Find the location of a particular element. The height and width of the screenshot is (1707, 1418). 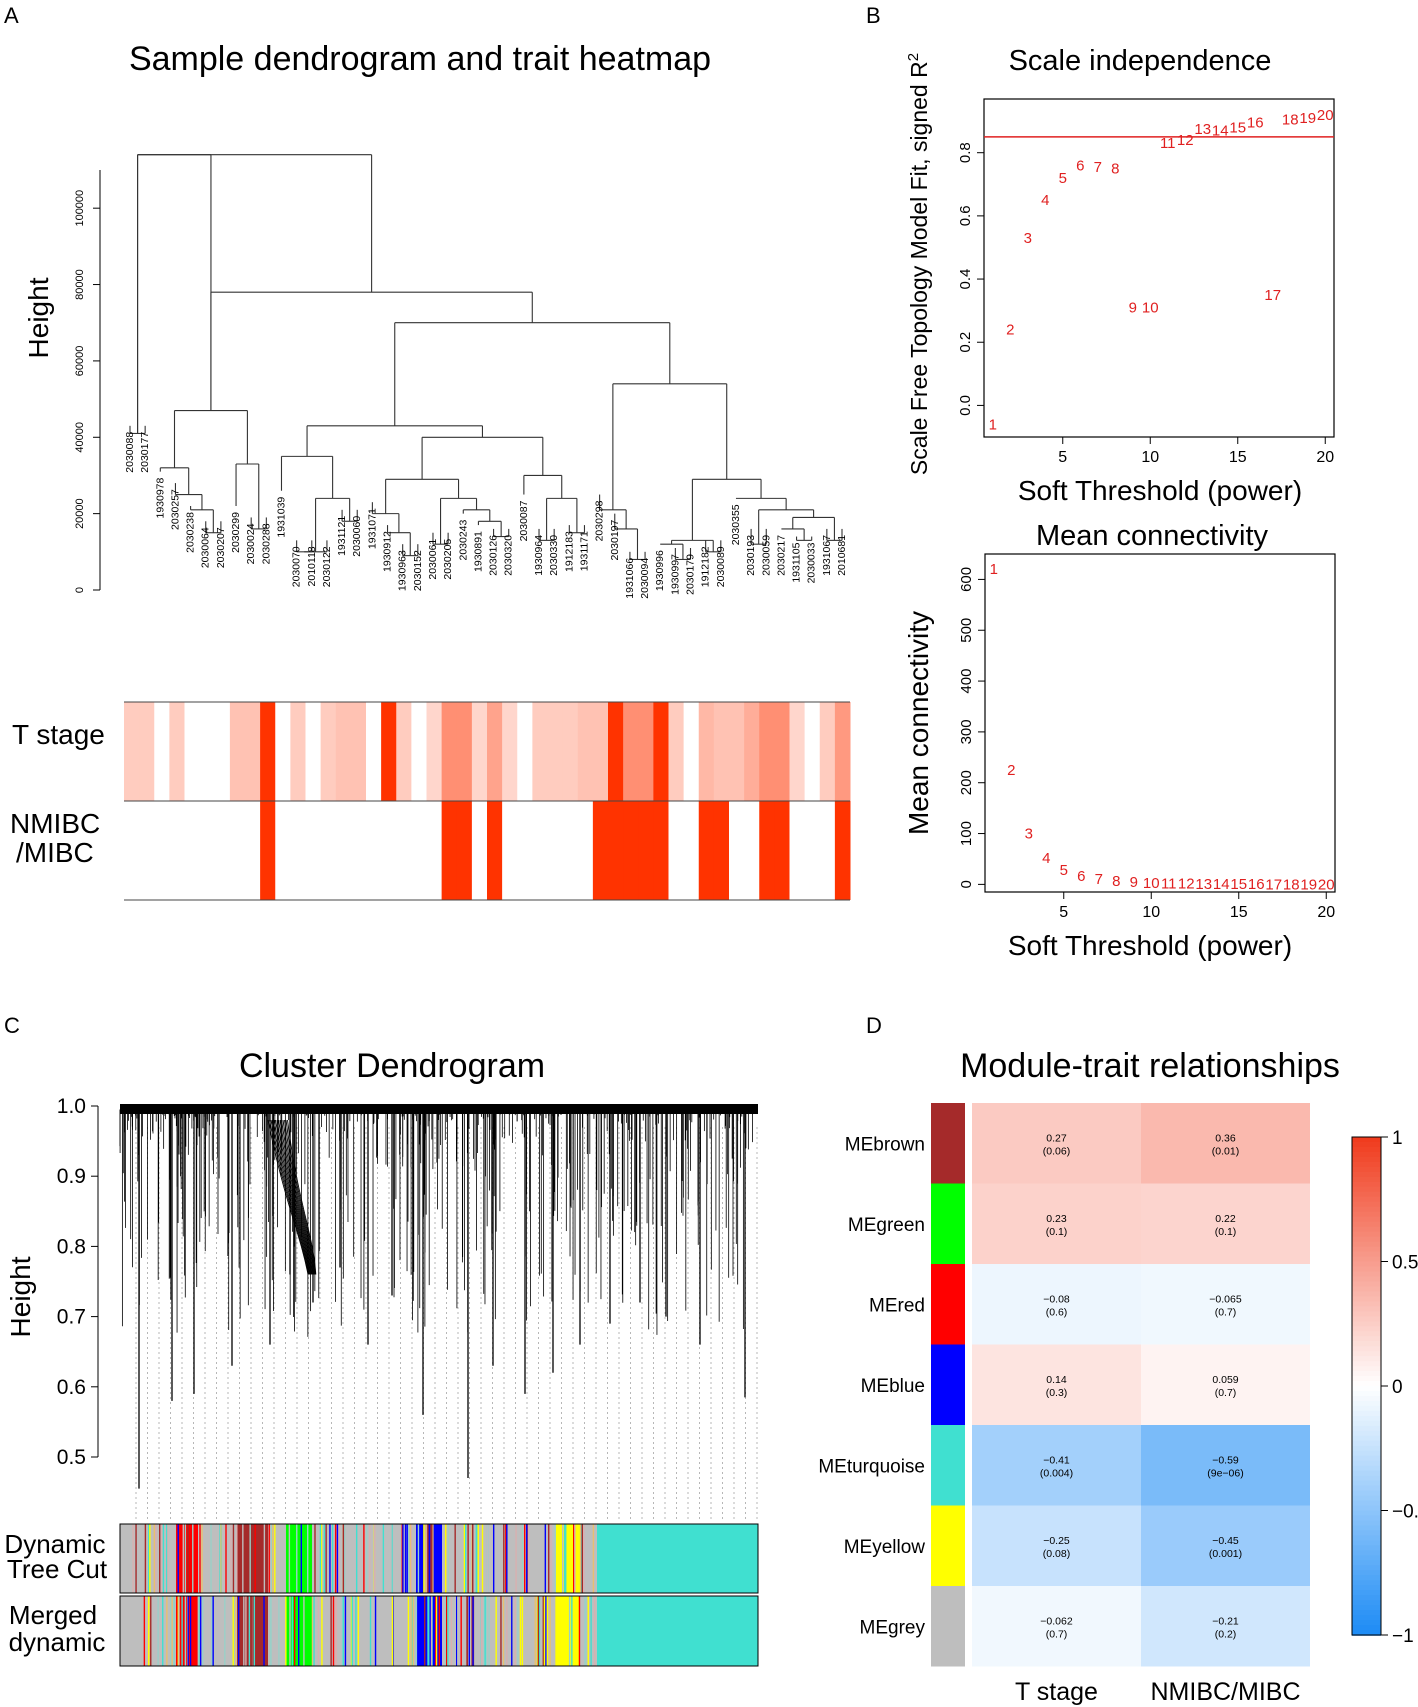

y-tick-label: 0.9 is located at coordinates (71, 1176).